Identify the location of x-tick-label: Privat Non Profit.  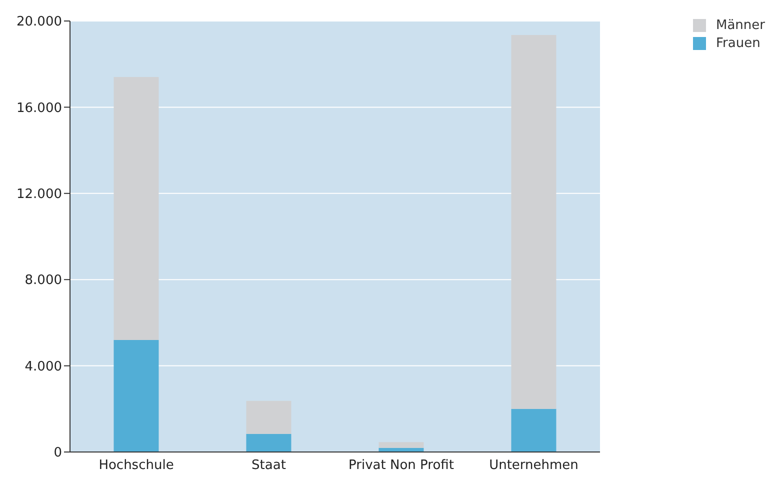
(401, 466).